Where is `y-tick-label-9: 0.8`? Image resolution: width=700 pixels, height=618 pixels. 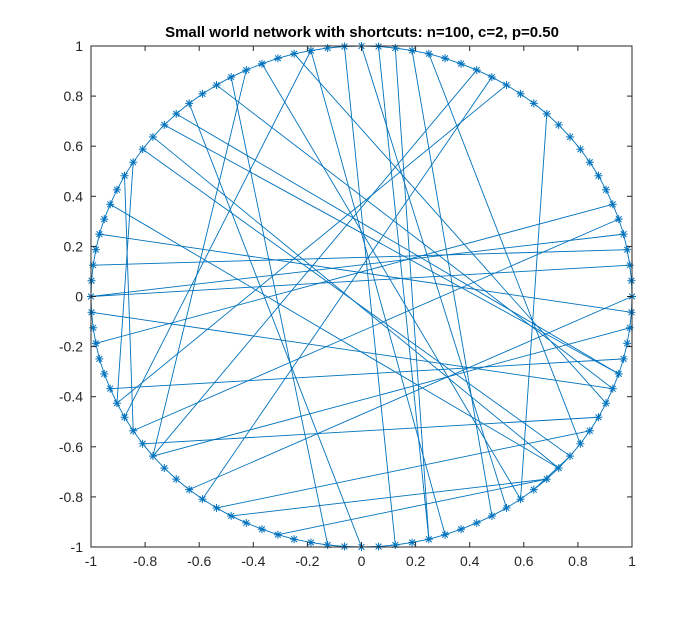 y-tick-label-9: 0.8 is located at coordinates (74, 96).